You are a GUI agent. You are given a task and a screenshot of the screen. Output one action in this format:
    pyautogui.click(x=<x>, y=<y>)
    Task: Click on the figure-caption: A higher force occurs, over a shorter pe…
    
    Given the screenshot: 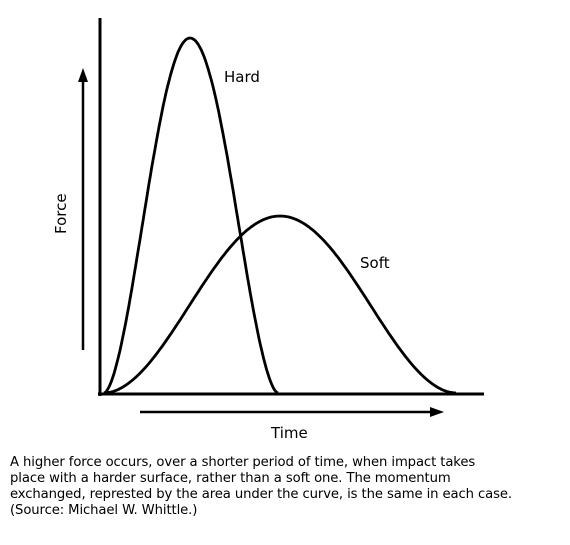 What is the action you would take?
    pyautogui.click(x=288, y=487)
    